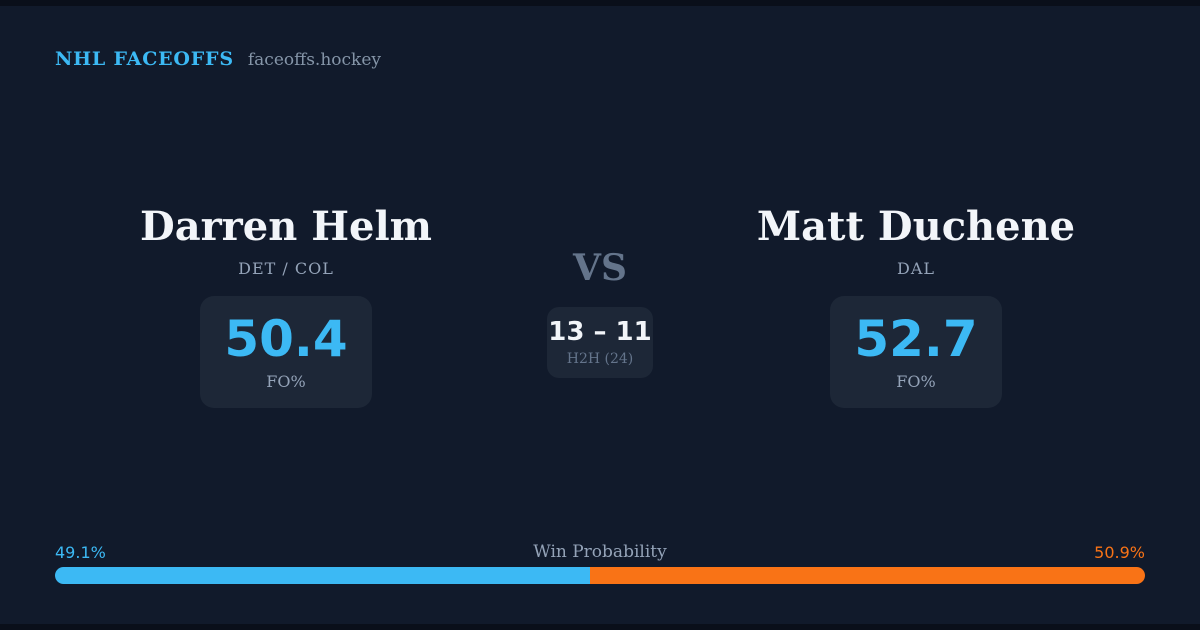 This screenshot has height=630, width=1200. Describe the element at coordinates (286, 268) in the screenshot. I see `player-left-teams: DET / COL` at that location.